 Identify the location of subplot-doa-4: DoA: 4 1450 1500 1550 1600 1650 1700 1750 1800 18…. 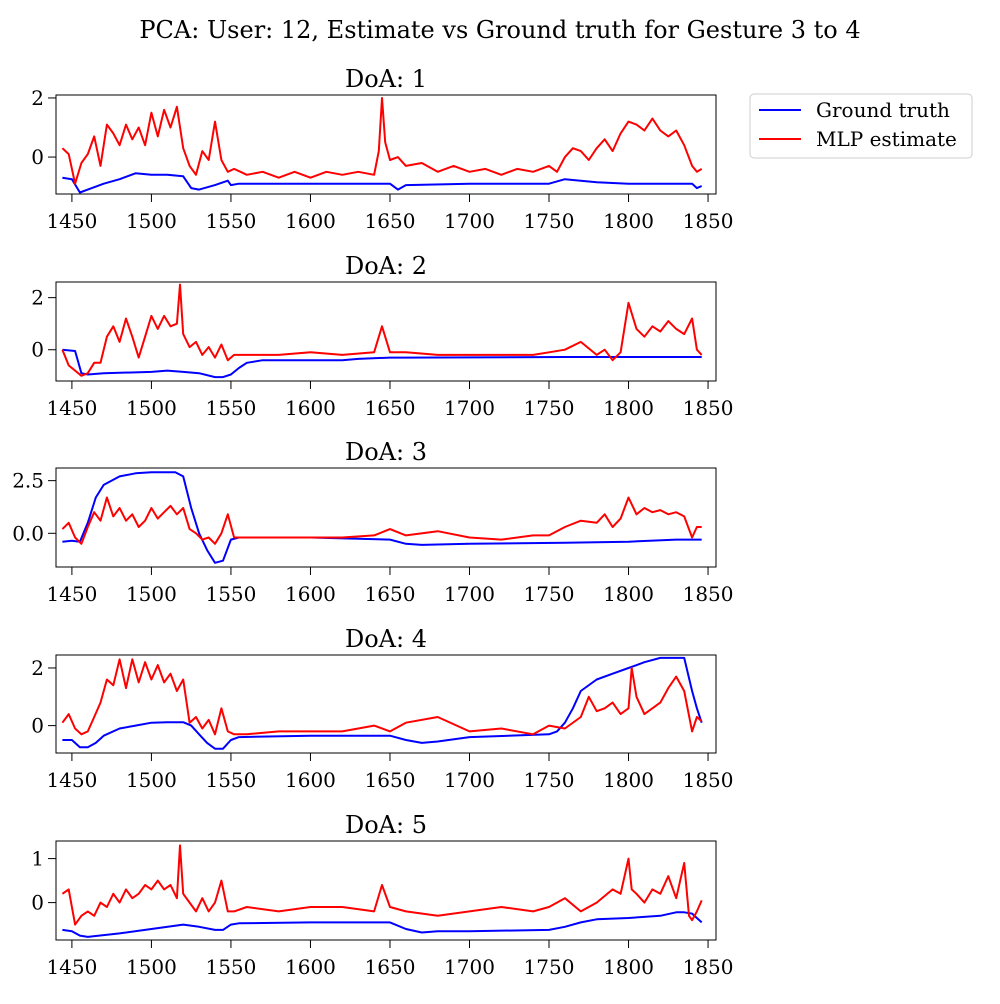
(382, 708).